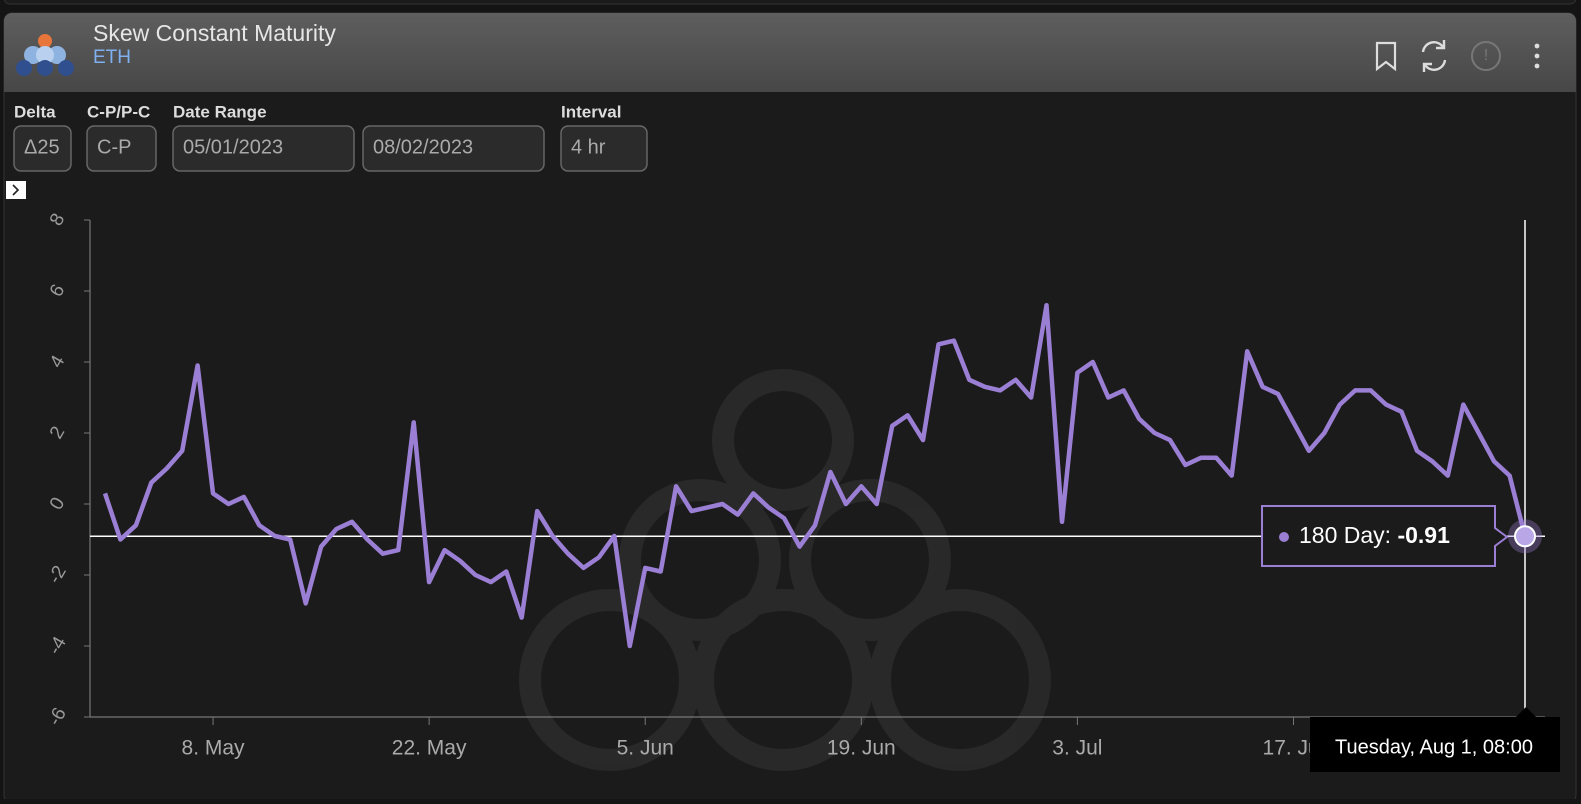 The image size is (1581, 804). I want to click on x-tick-label: 22. May, so click(429, 748).